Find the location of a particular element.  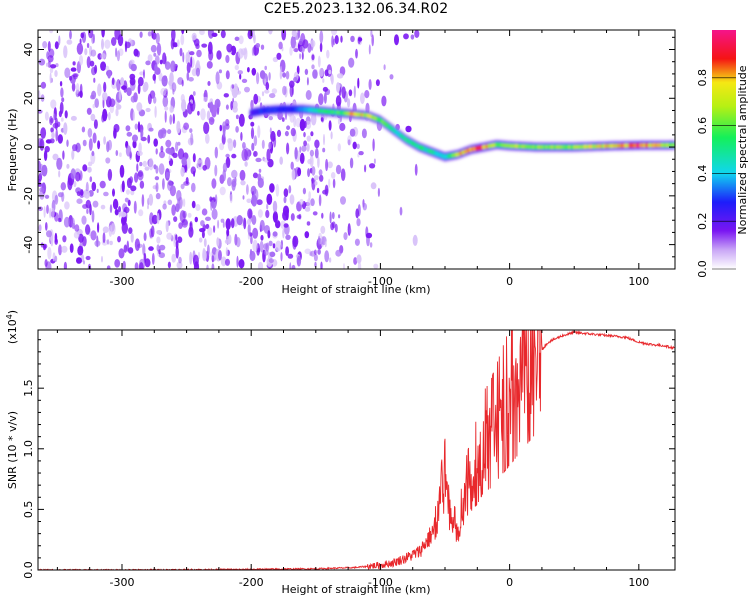

spectrogram-y-axis-label: Frequency (Hz) is located at coordinates (12, 150).